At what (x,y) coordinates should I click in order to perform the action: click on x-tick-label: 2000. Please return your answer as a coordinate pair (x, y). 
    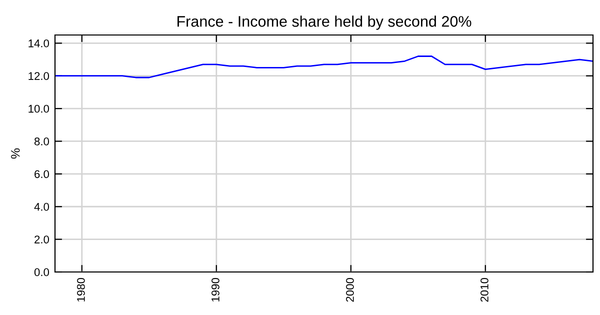
    Looking at the image, I should click on (350, 290).